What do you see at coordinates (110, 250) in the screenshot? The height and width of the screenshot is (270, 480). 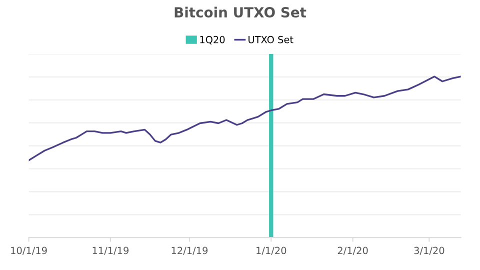 I see `x-tick-label: 11/1/19` at bounding box center [110, 250].